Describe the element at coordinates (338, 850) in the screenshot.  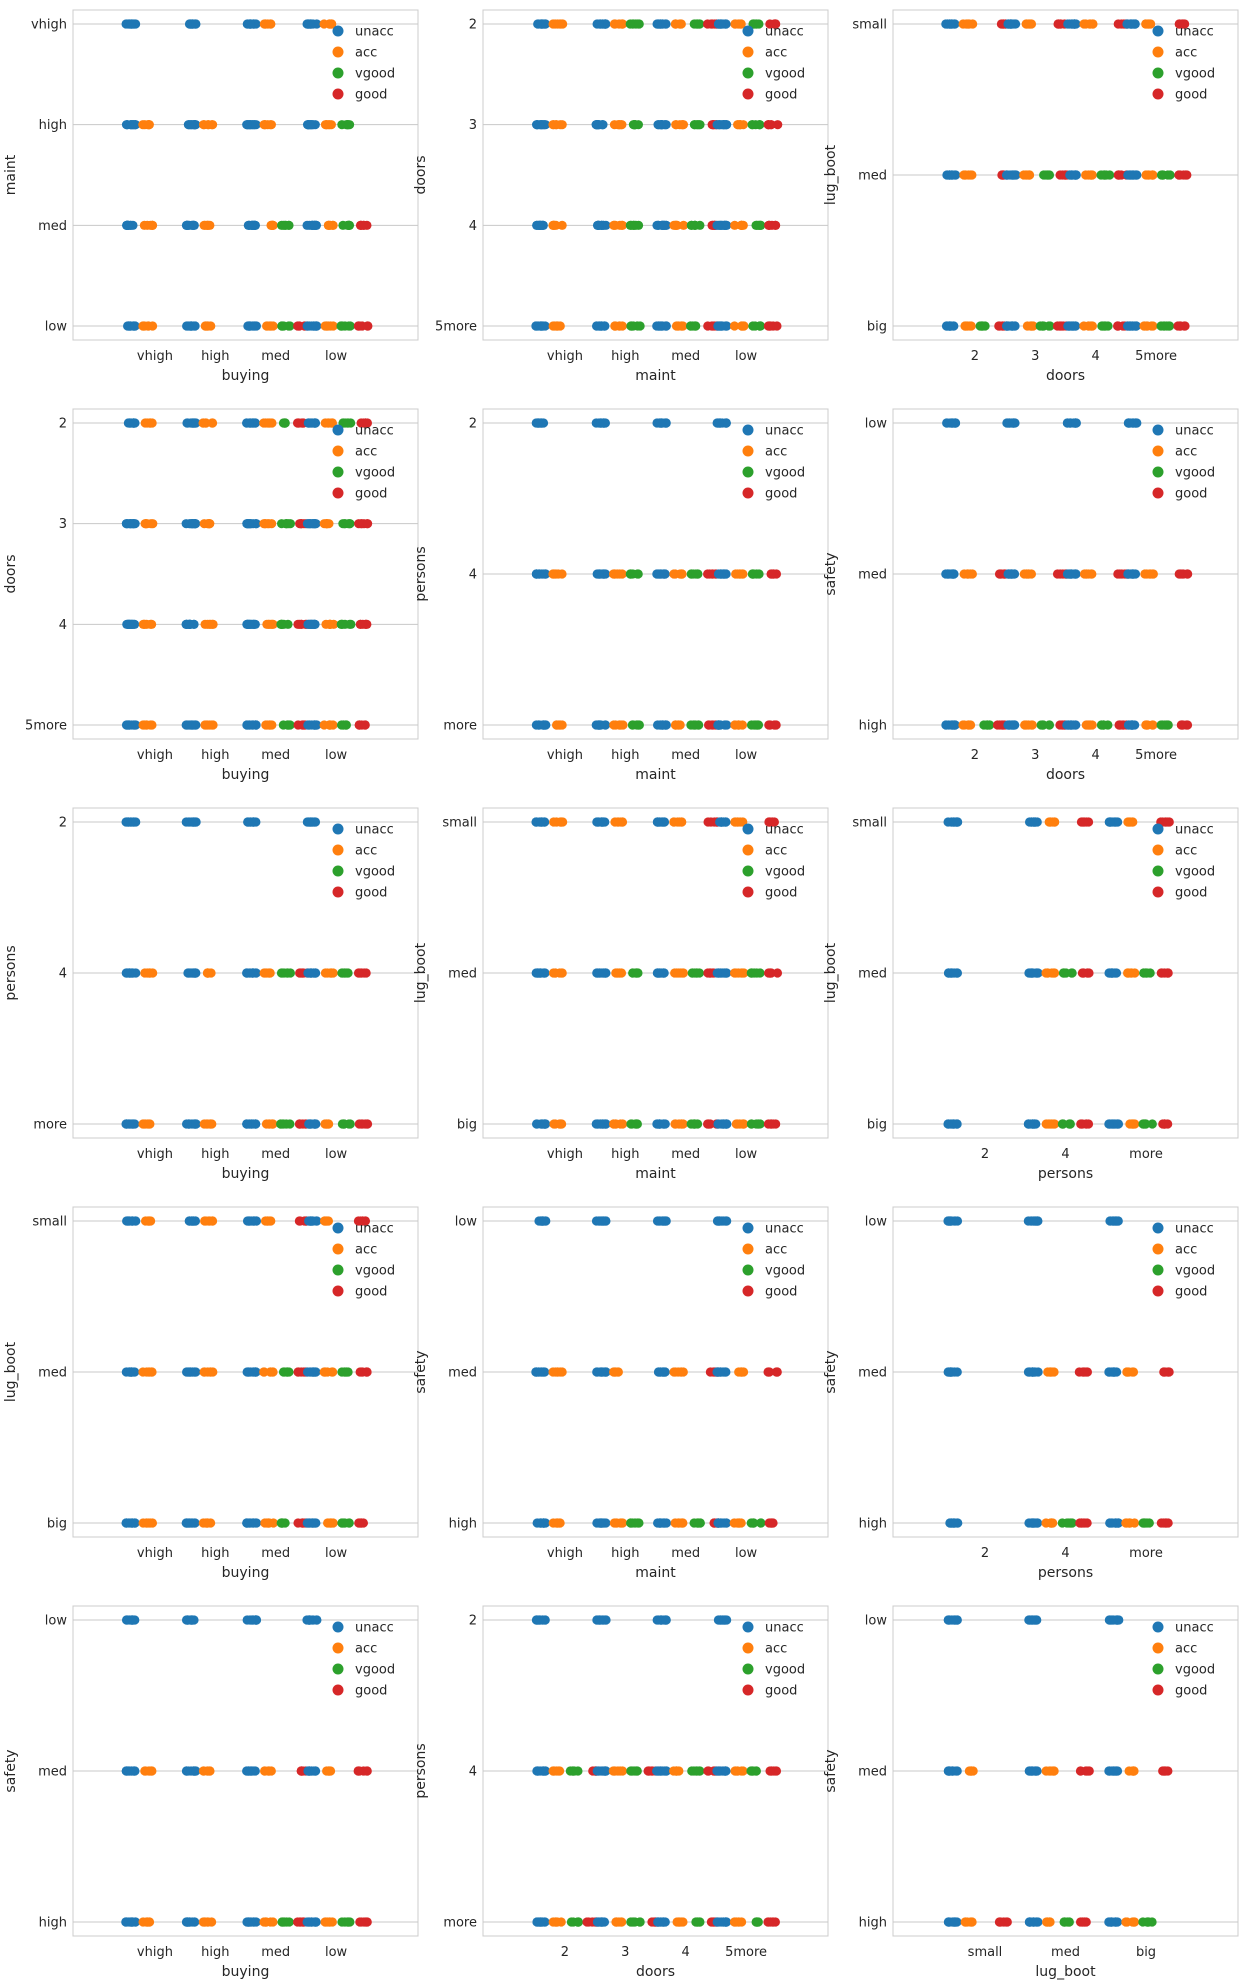
I see `legend-marker-acc` at that location.